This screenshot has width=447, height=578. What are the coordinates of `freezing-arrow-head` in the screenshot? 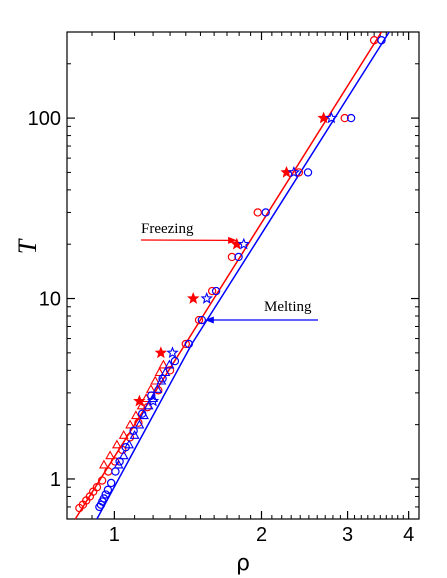 It's located at (233, 240).